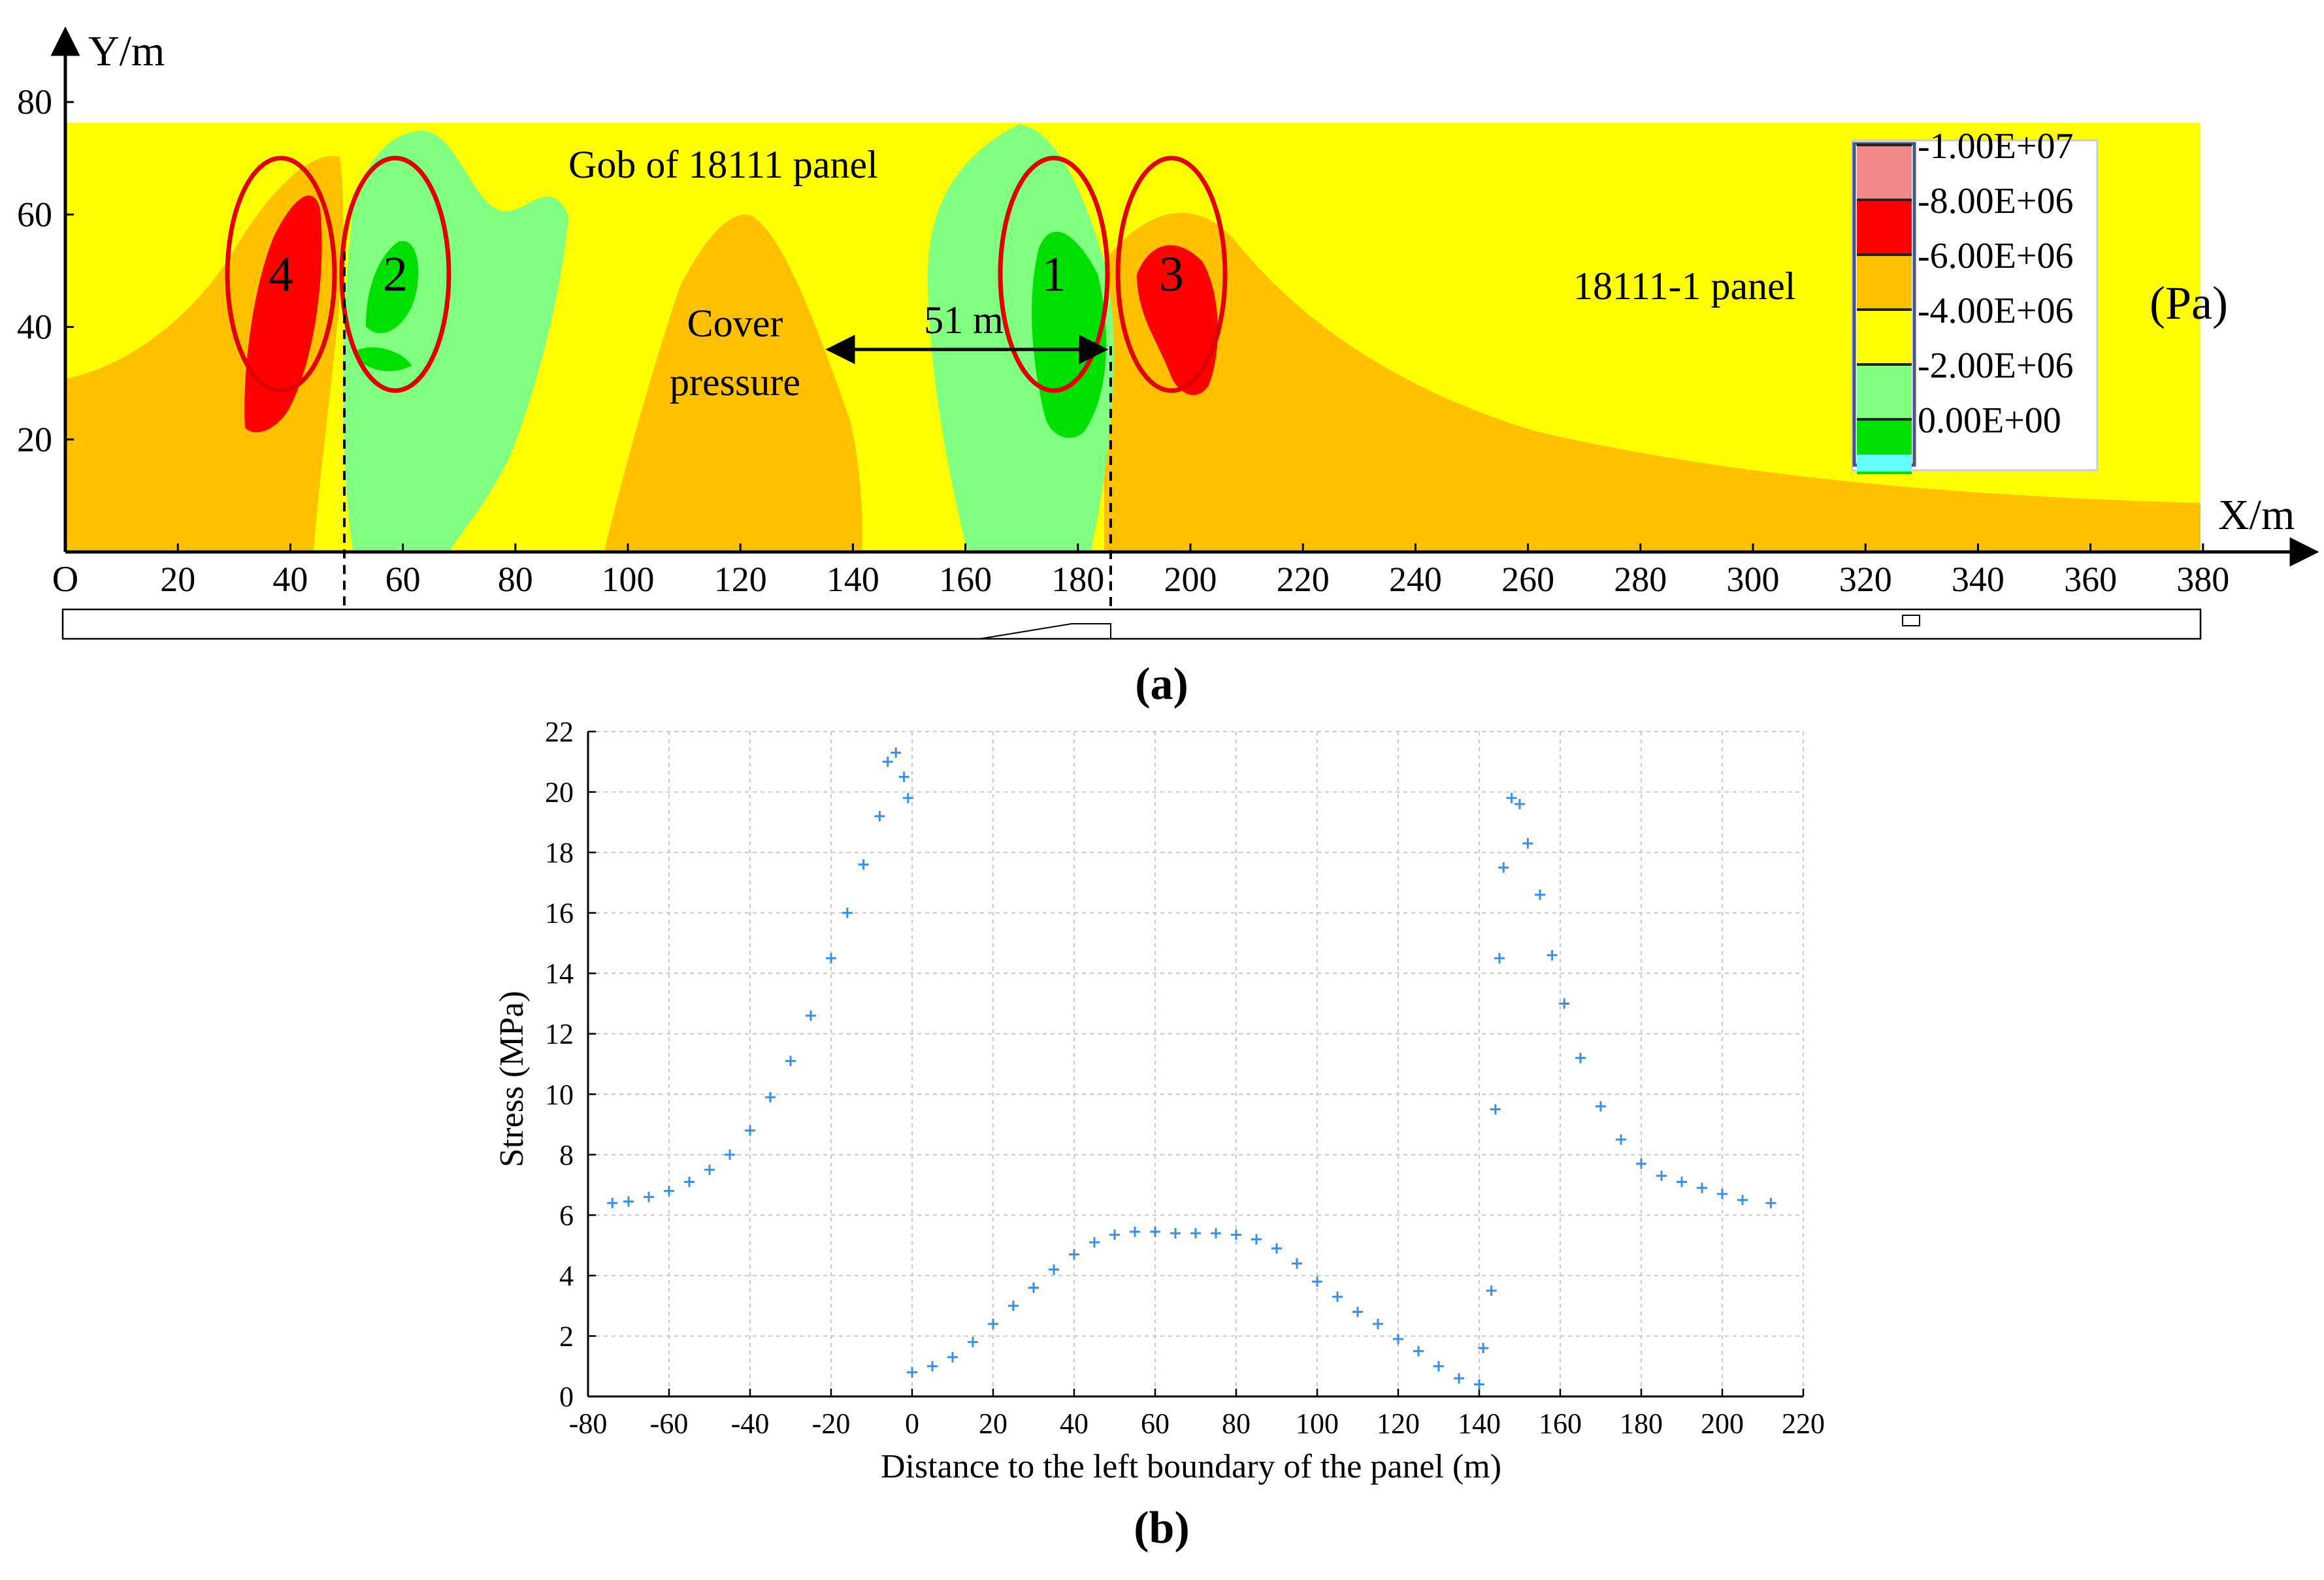  Describe the element at coordinates (1045, 631) in the screenshot. I see `model-strip-excavation` at that location.